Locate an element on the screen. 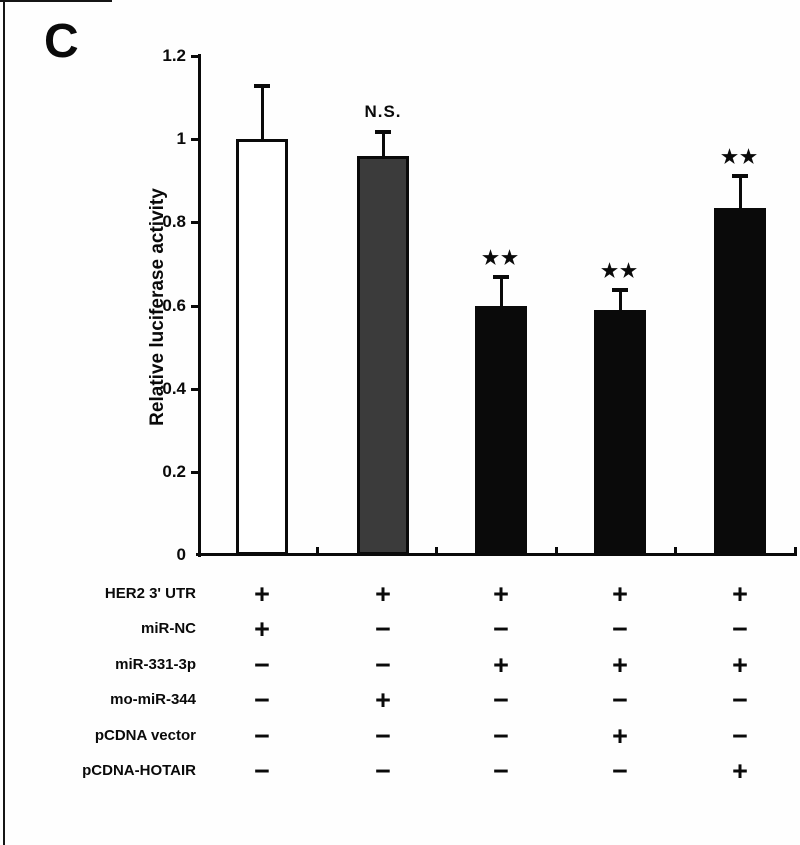 This screenshot has height=845, width=800. y-tick-label: 0.8 is located at coordinates (174, 222).